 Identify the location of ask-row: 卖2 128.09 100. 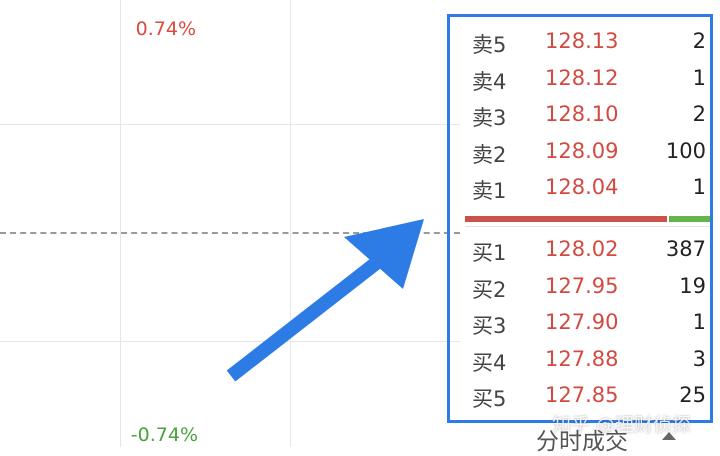
(580, 151).